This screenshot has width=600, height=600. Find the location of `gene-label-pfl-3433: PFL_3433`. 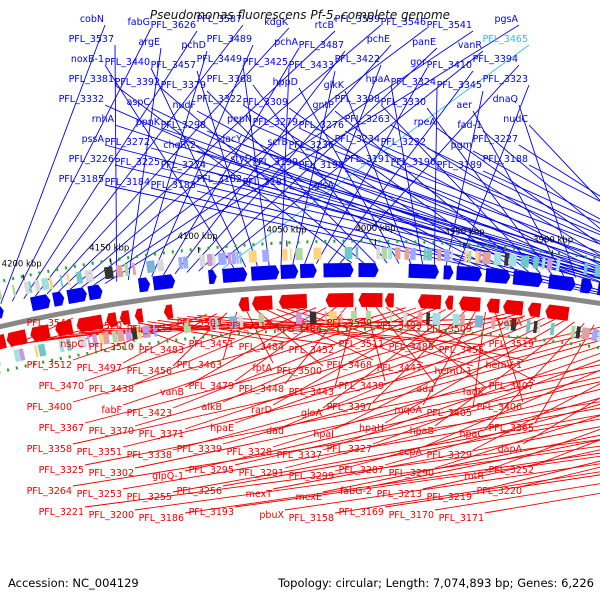

gene-label-pfl-3433: PFL_3433 is located at coordinates (311, 65).